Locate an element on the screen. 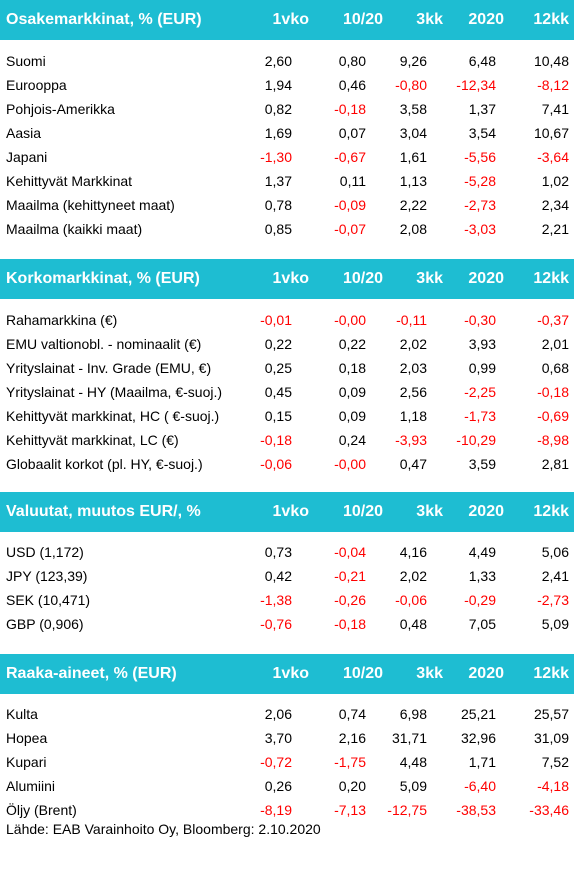 Image resolution: width=574 pixels, height=871 pixels. row-label: SEK (10,471) is located at coordinates (48, 600).